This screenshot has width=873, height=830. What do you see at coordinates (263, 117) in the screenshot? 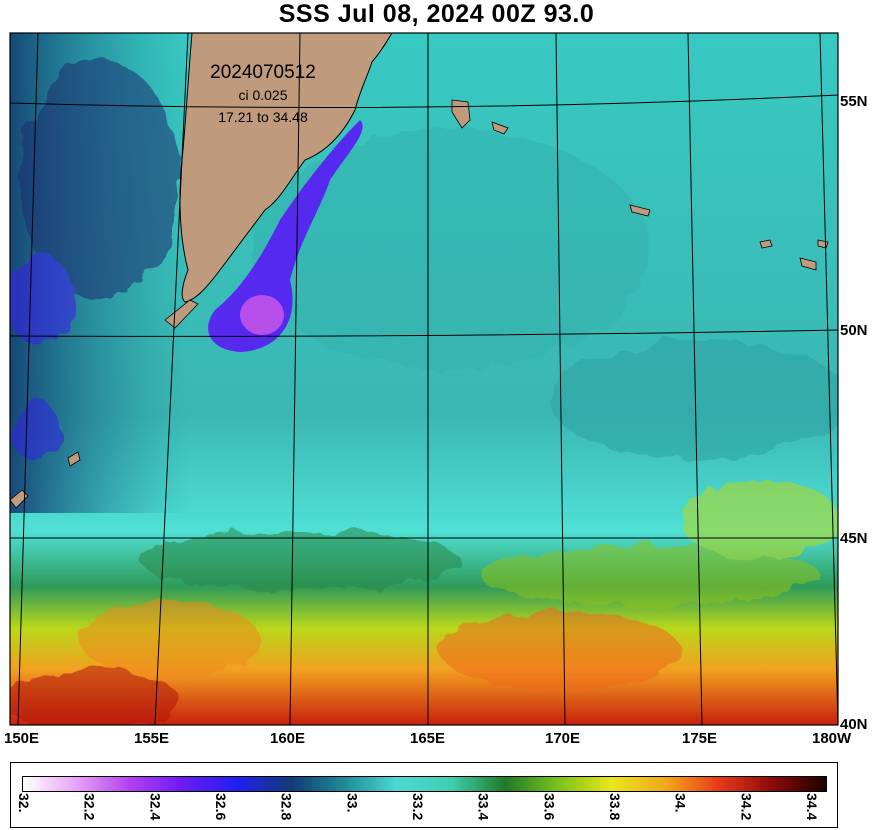
I see `value-range: 17.21 to 34.48` at bounding box center [263, 117].